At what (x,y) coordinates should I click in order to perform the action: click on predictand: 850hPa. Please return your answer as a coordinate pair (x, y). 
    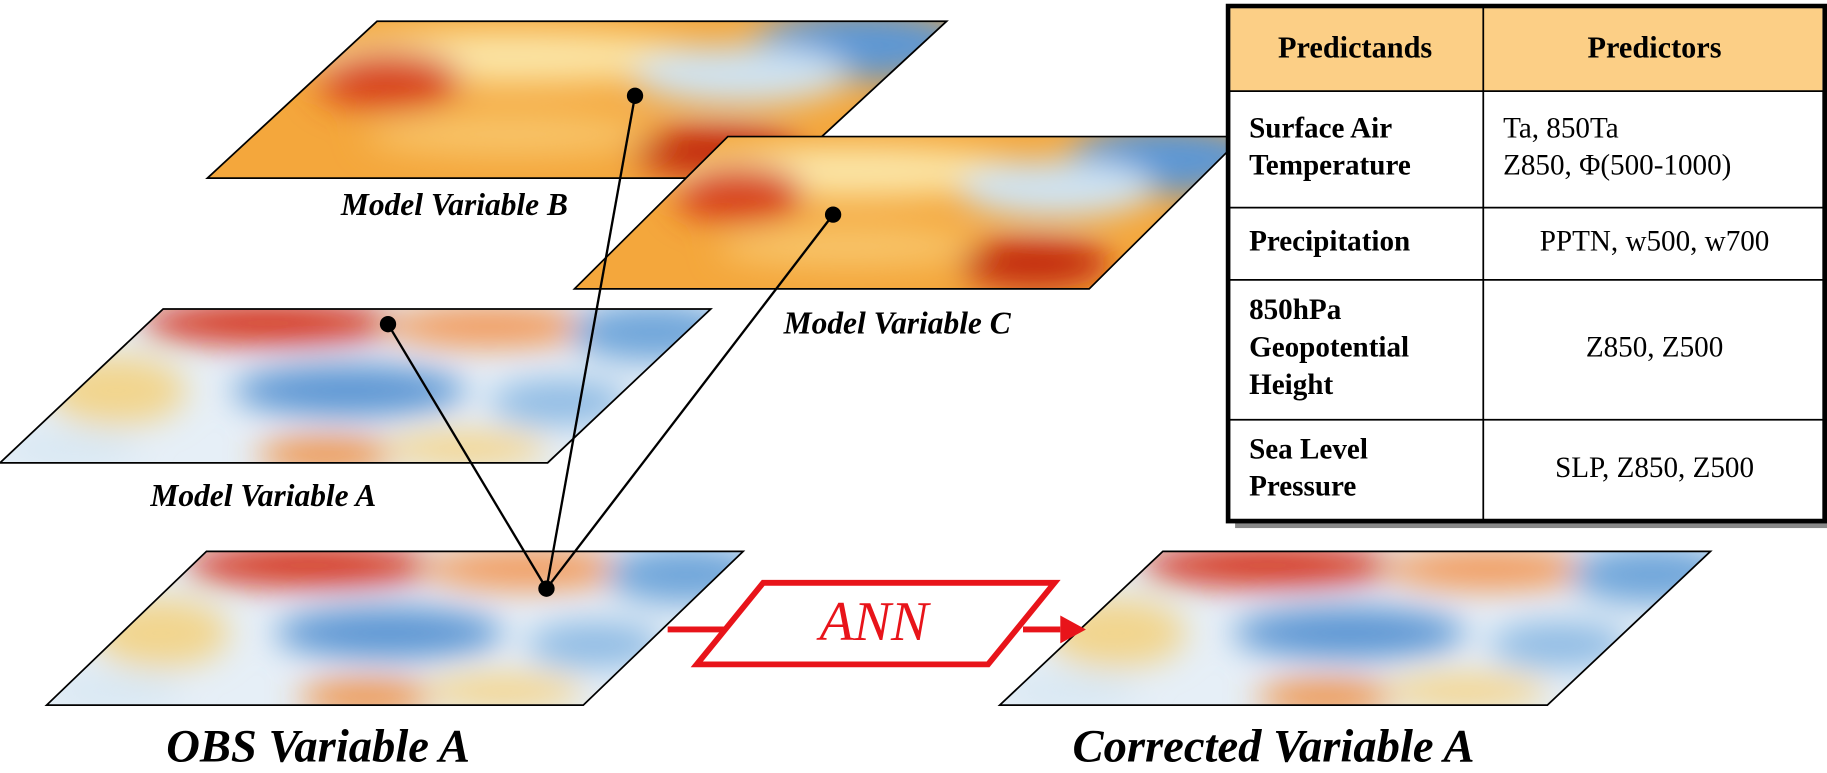
    Looking at the image, I should click on (1295, 310).